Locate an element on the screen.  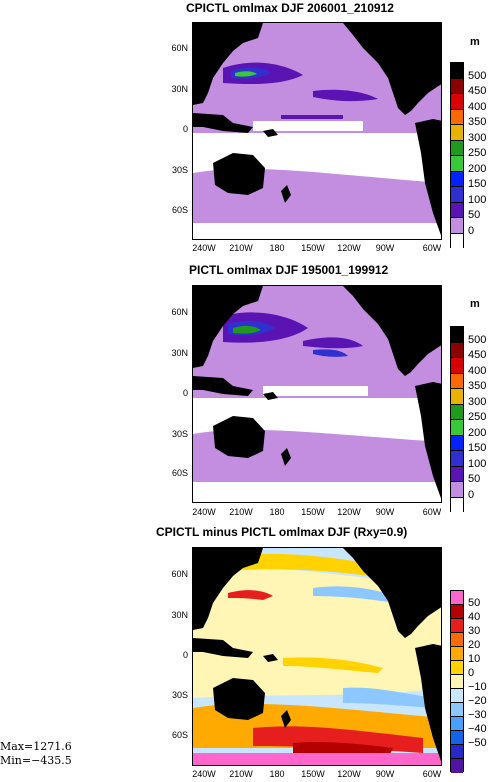
colorbar-label: −30 is located at coordinates (477, 715).